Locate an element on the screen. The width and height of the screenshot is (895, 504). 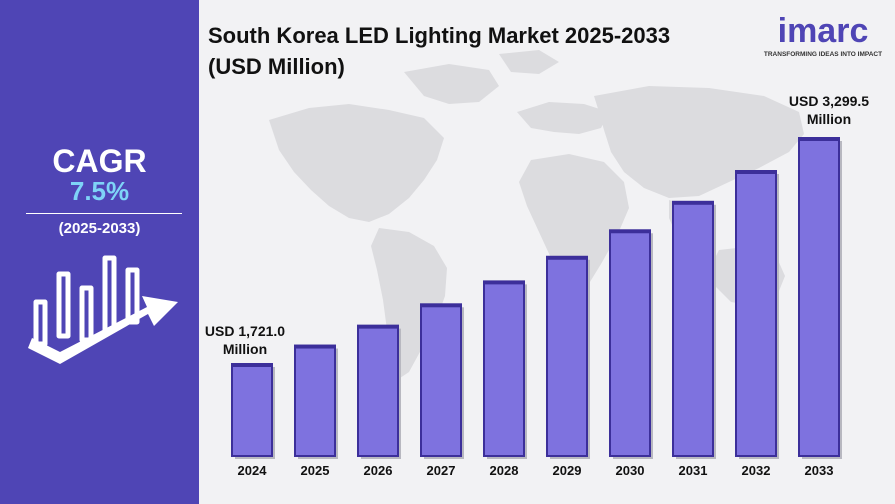
last-value-line1: USD 3,299.5 is located at coordinates (829, 101).